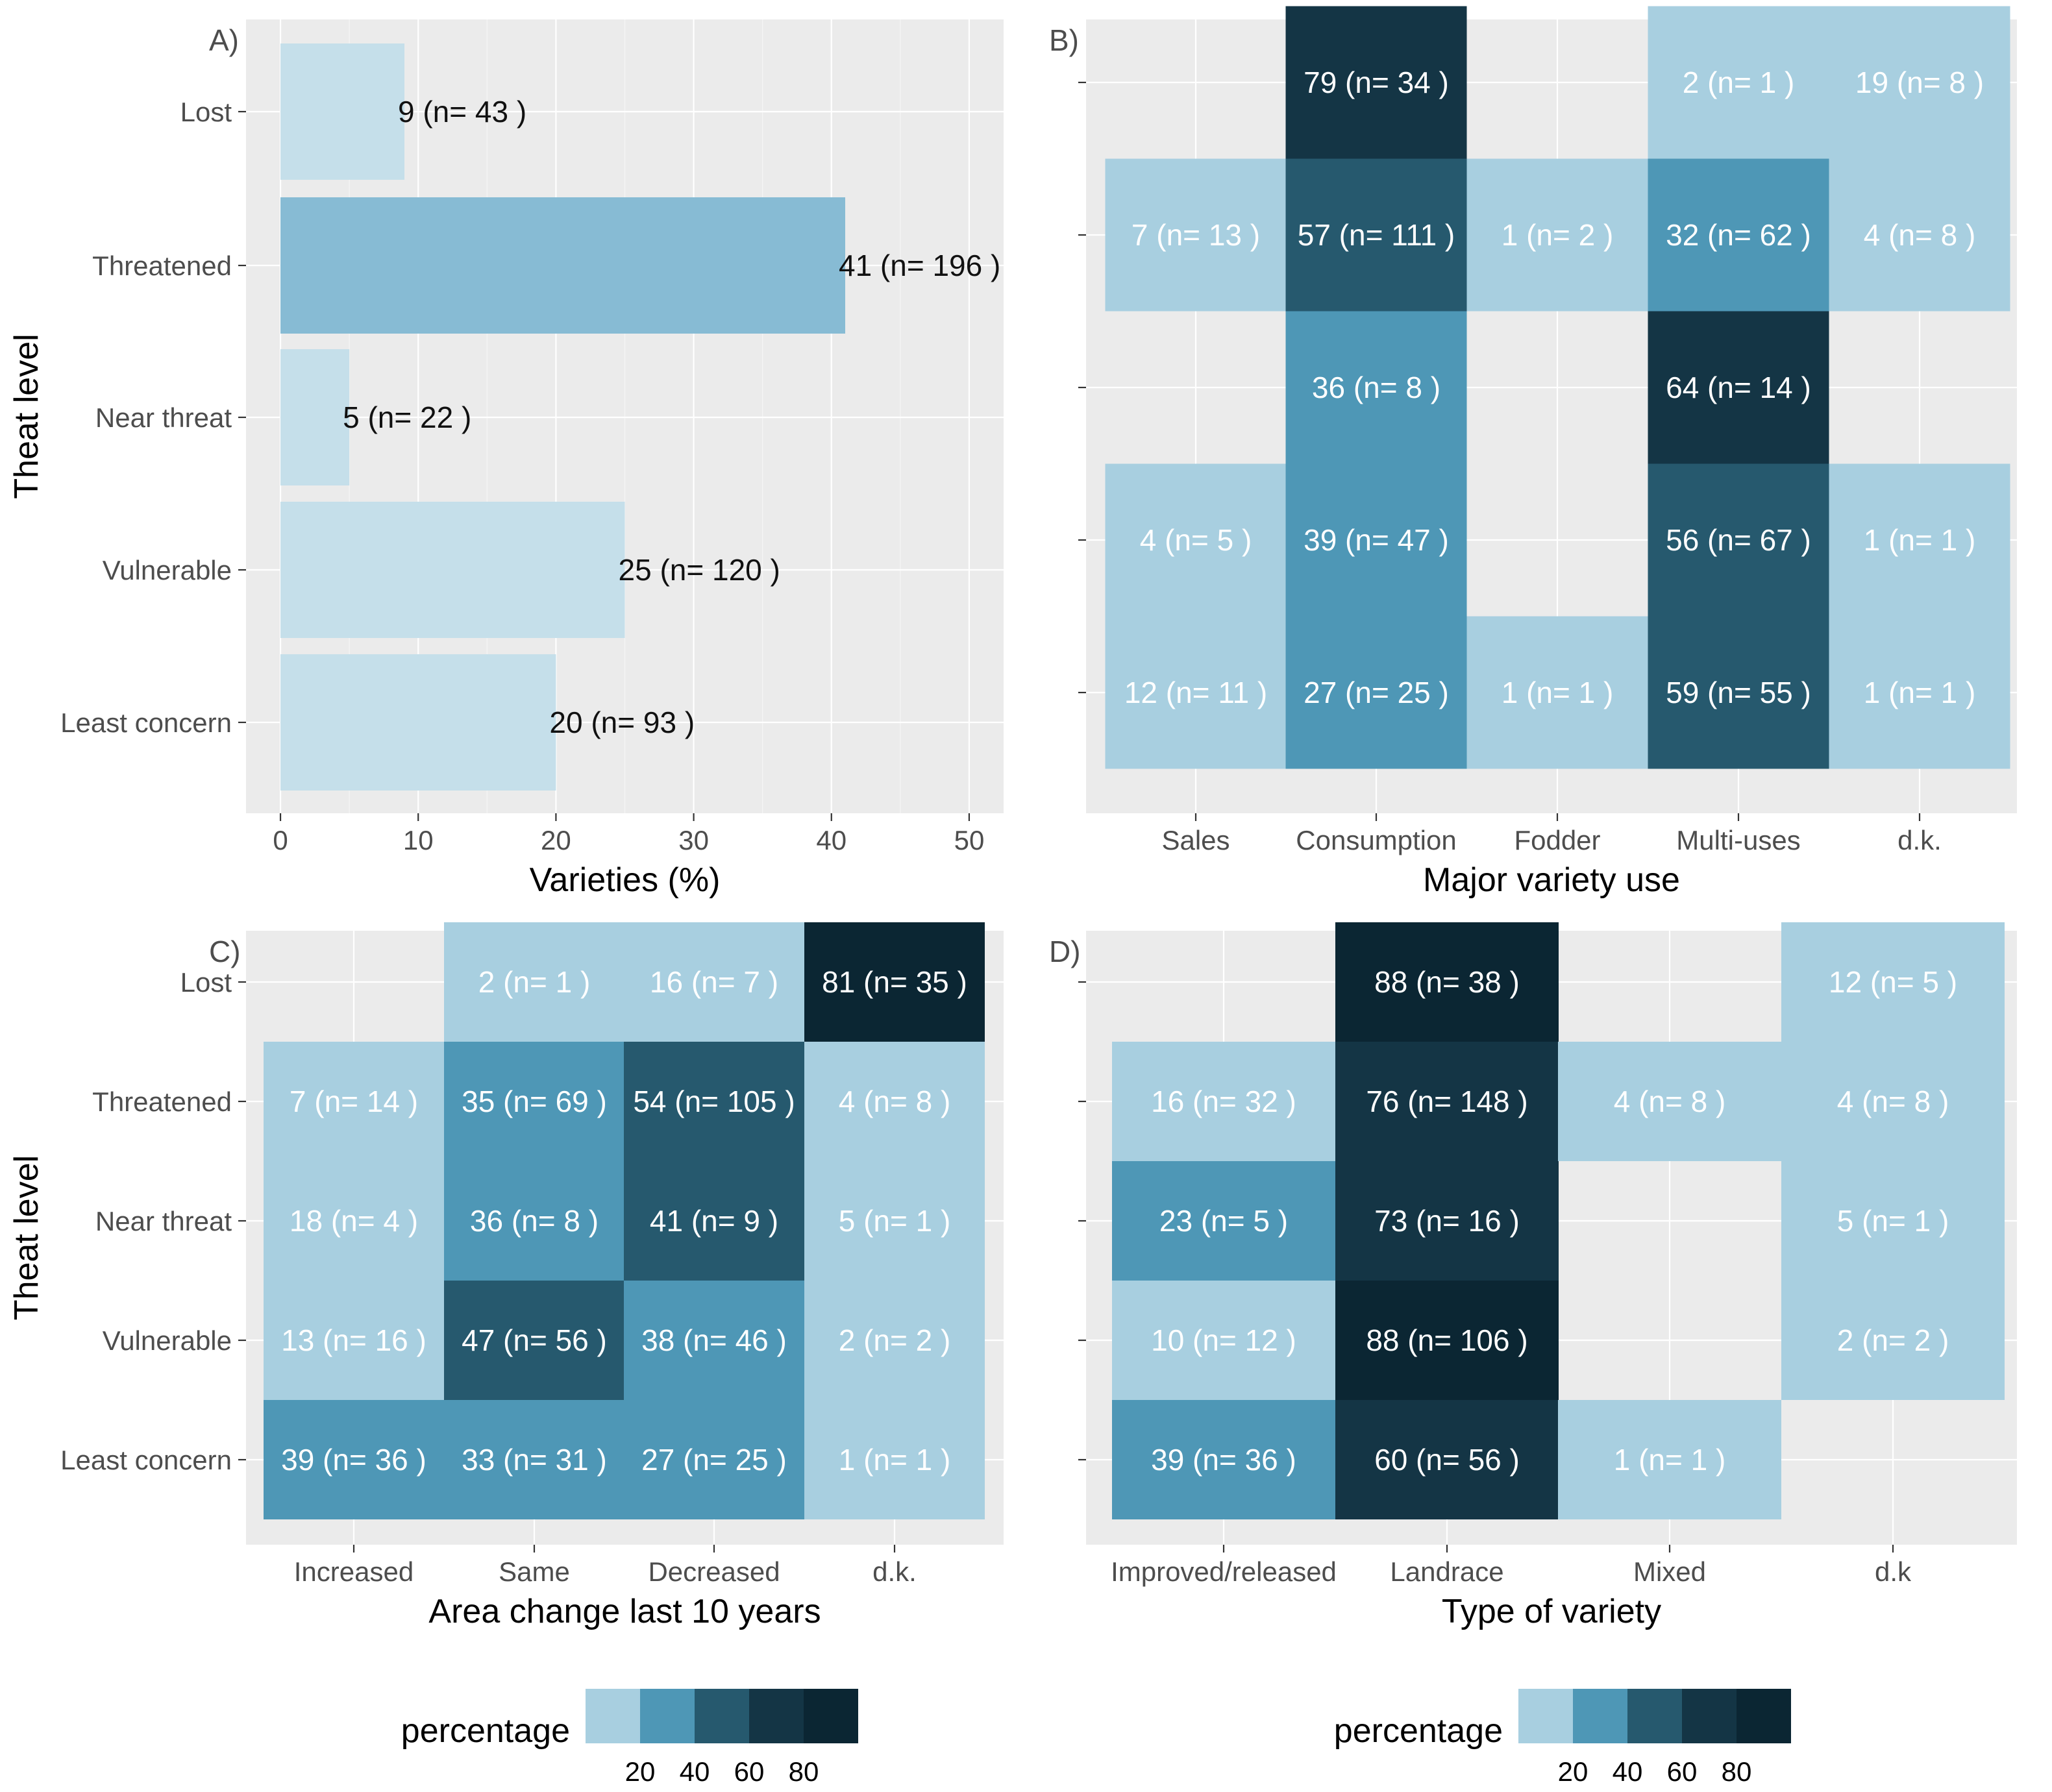  What do you see at coordinates (418, 722) in the screenshot?
I see `bar-least-concern` at bounding box center [418, 722].